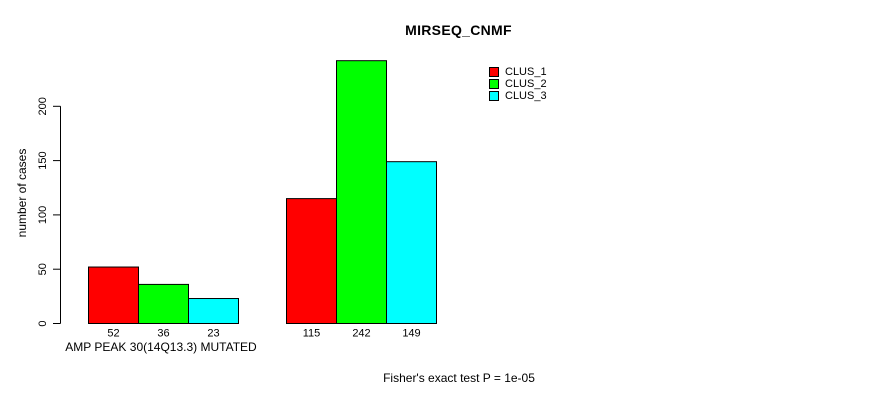  Describe the element at coordinates (312, 334) in the screenshot. I see `bar-value-label: 115` at that location.